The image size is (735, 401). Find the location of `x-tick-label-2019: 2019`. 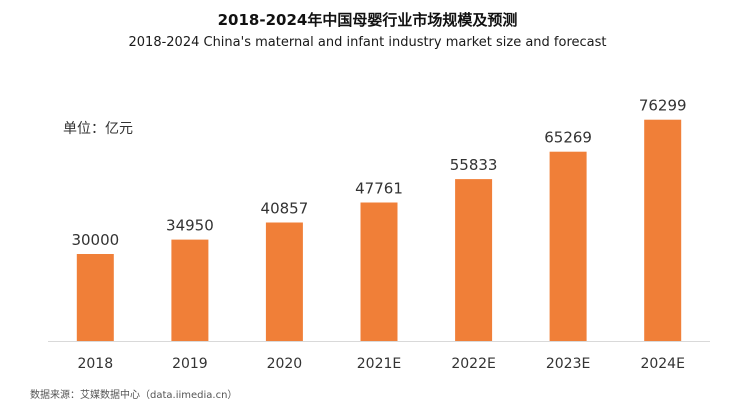

x-tick-label-2019: 2019 is located at coordinates (190, 364).